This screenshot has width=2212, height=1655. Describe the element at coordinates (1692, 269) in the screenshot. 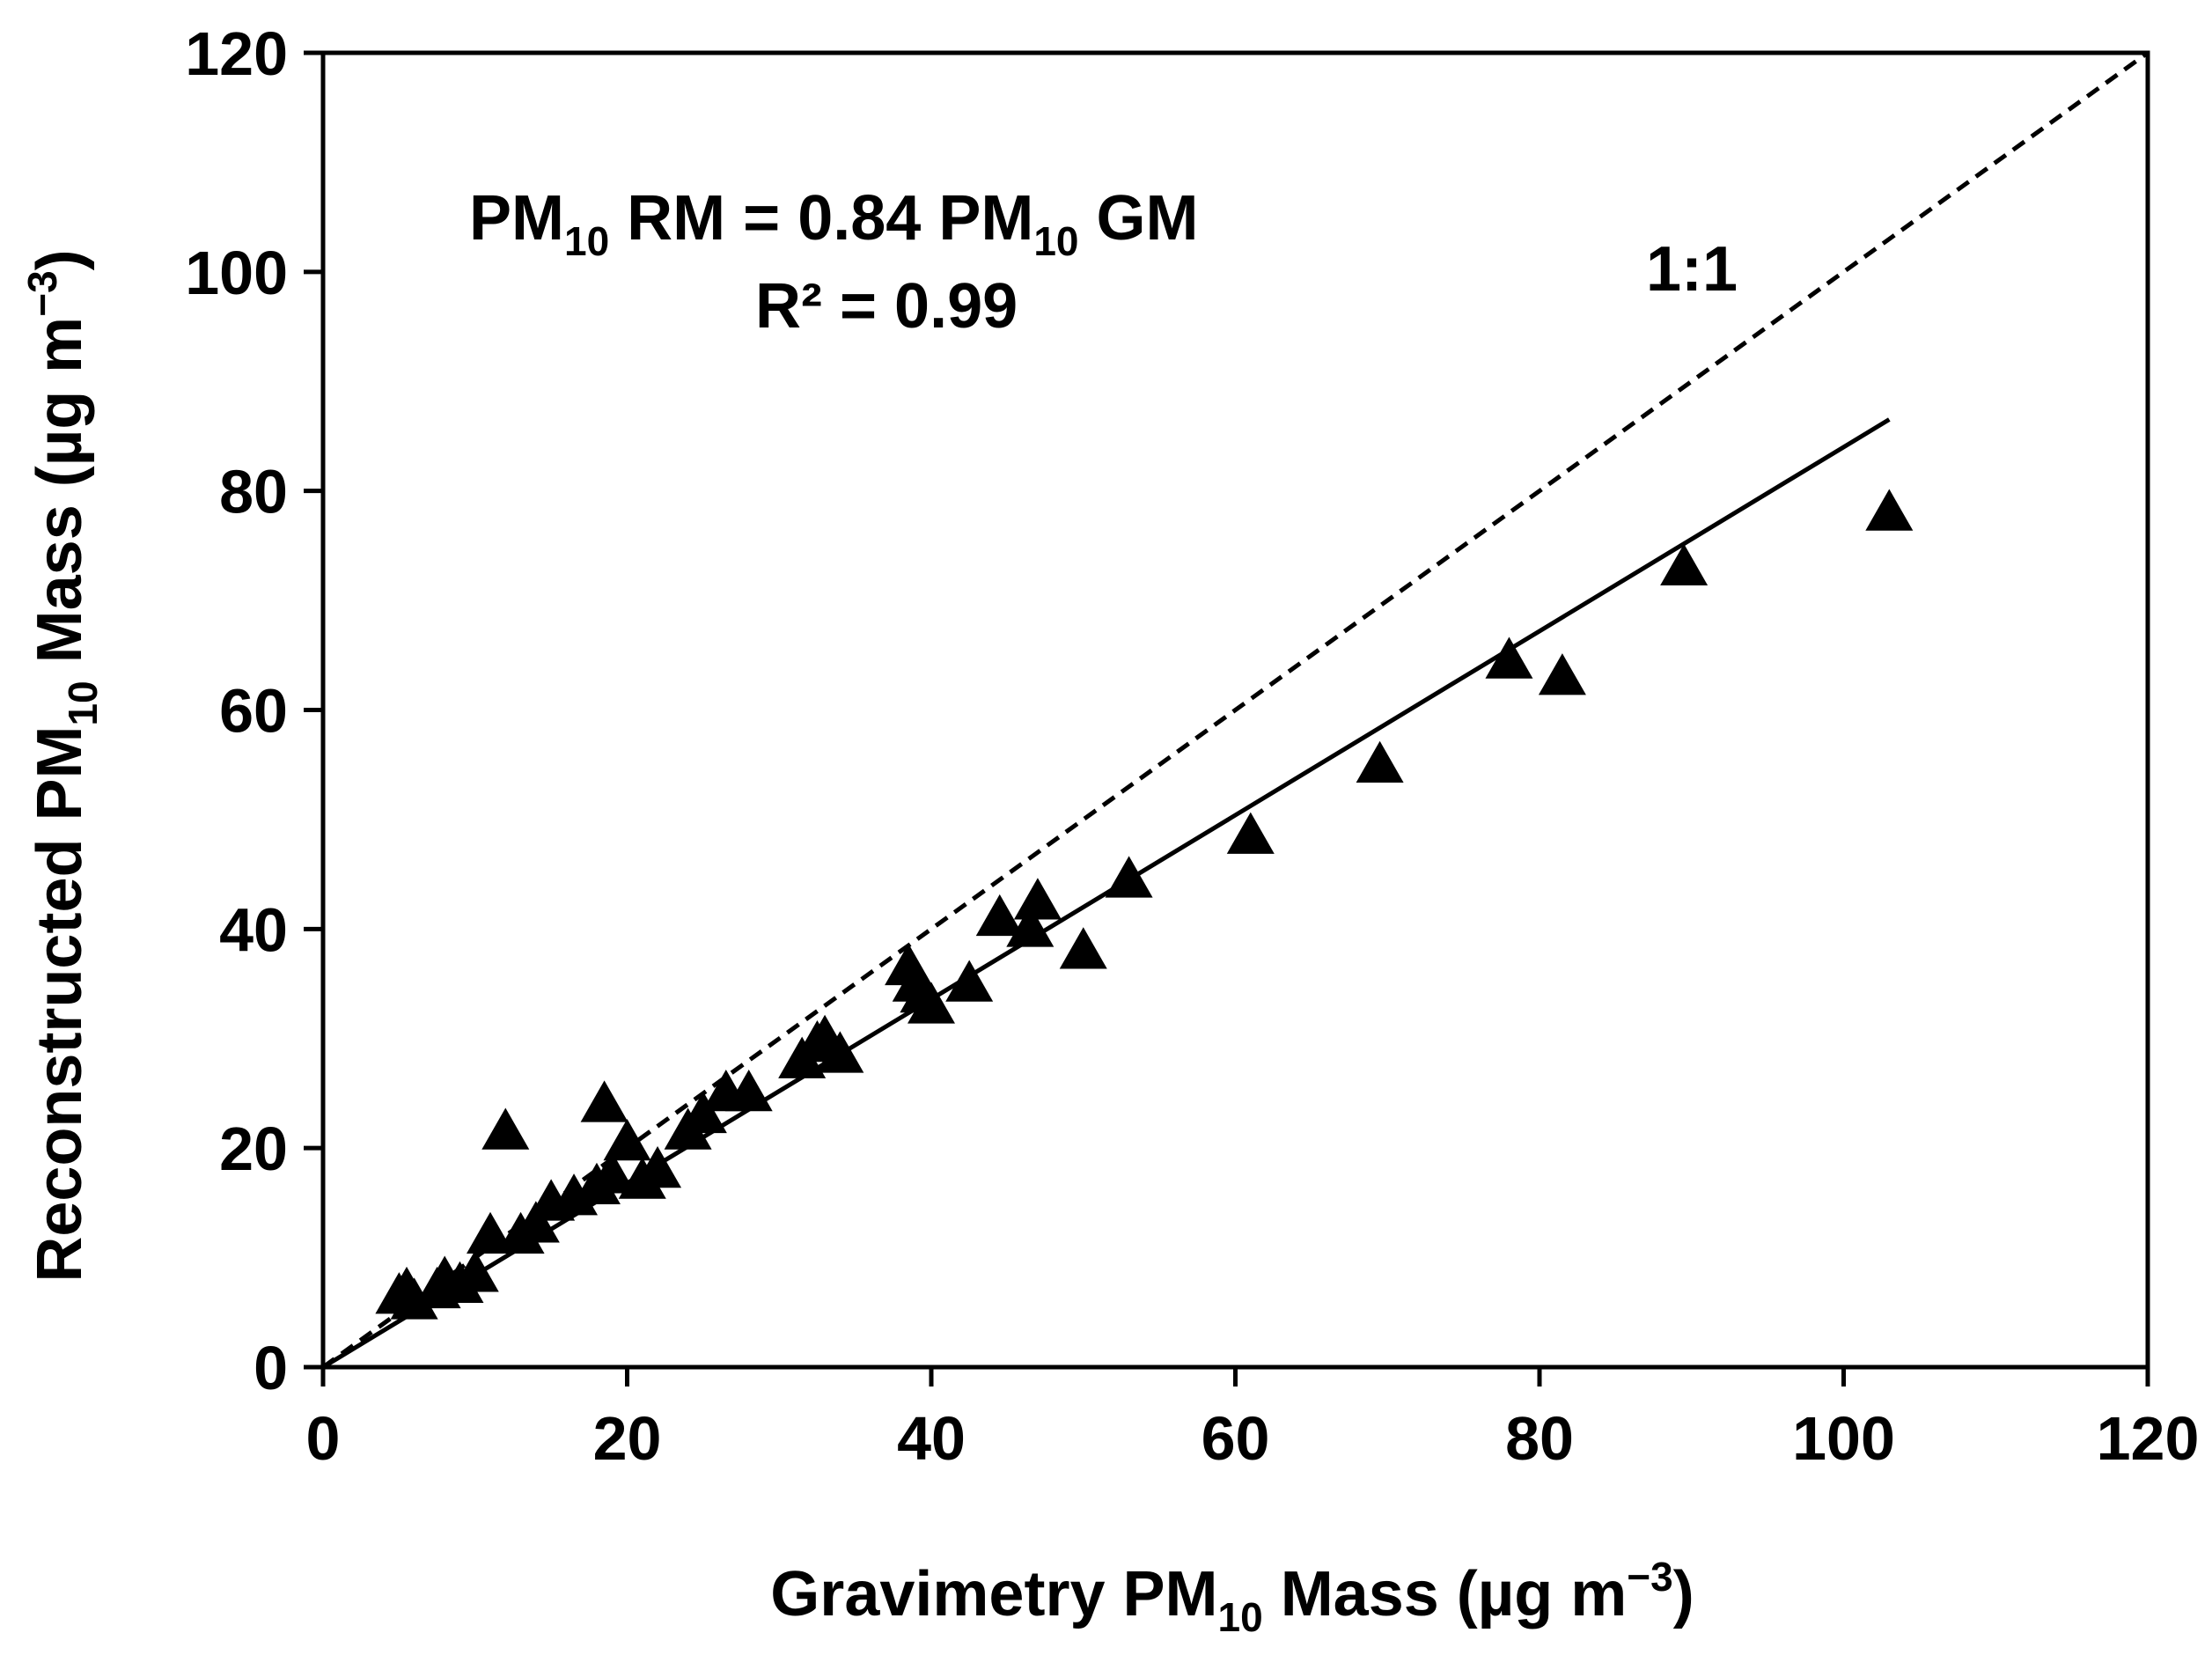

I see `one-to-one-label: 1:1` at that location.